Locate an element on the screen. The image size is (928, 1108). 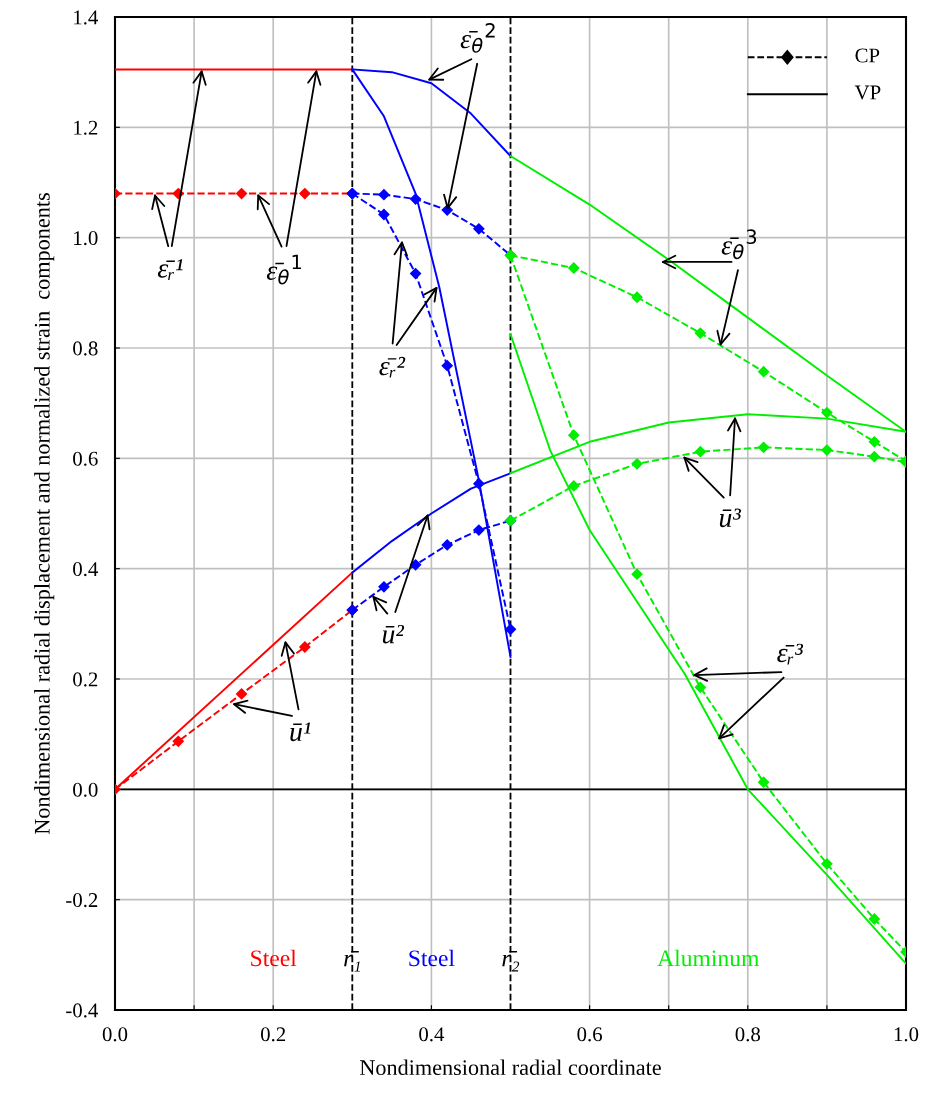
annotation: ε̄$_{θ}$$^{2}$ is located at coordinates (477, 38).